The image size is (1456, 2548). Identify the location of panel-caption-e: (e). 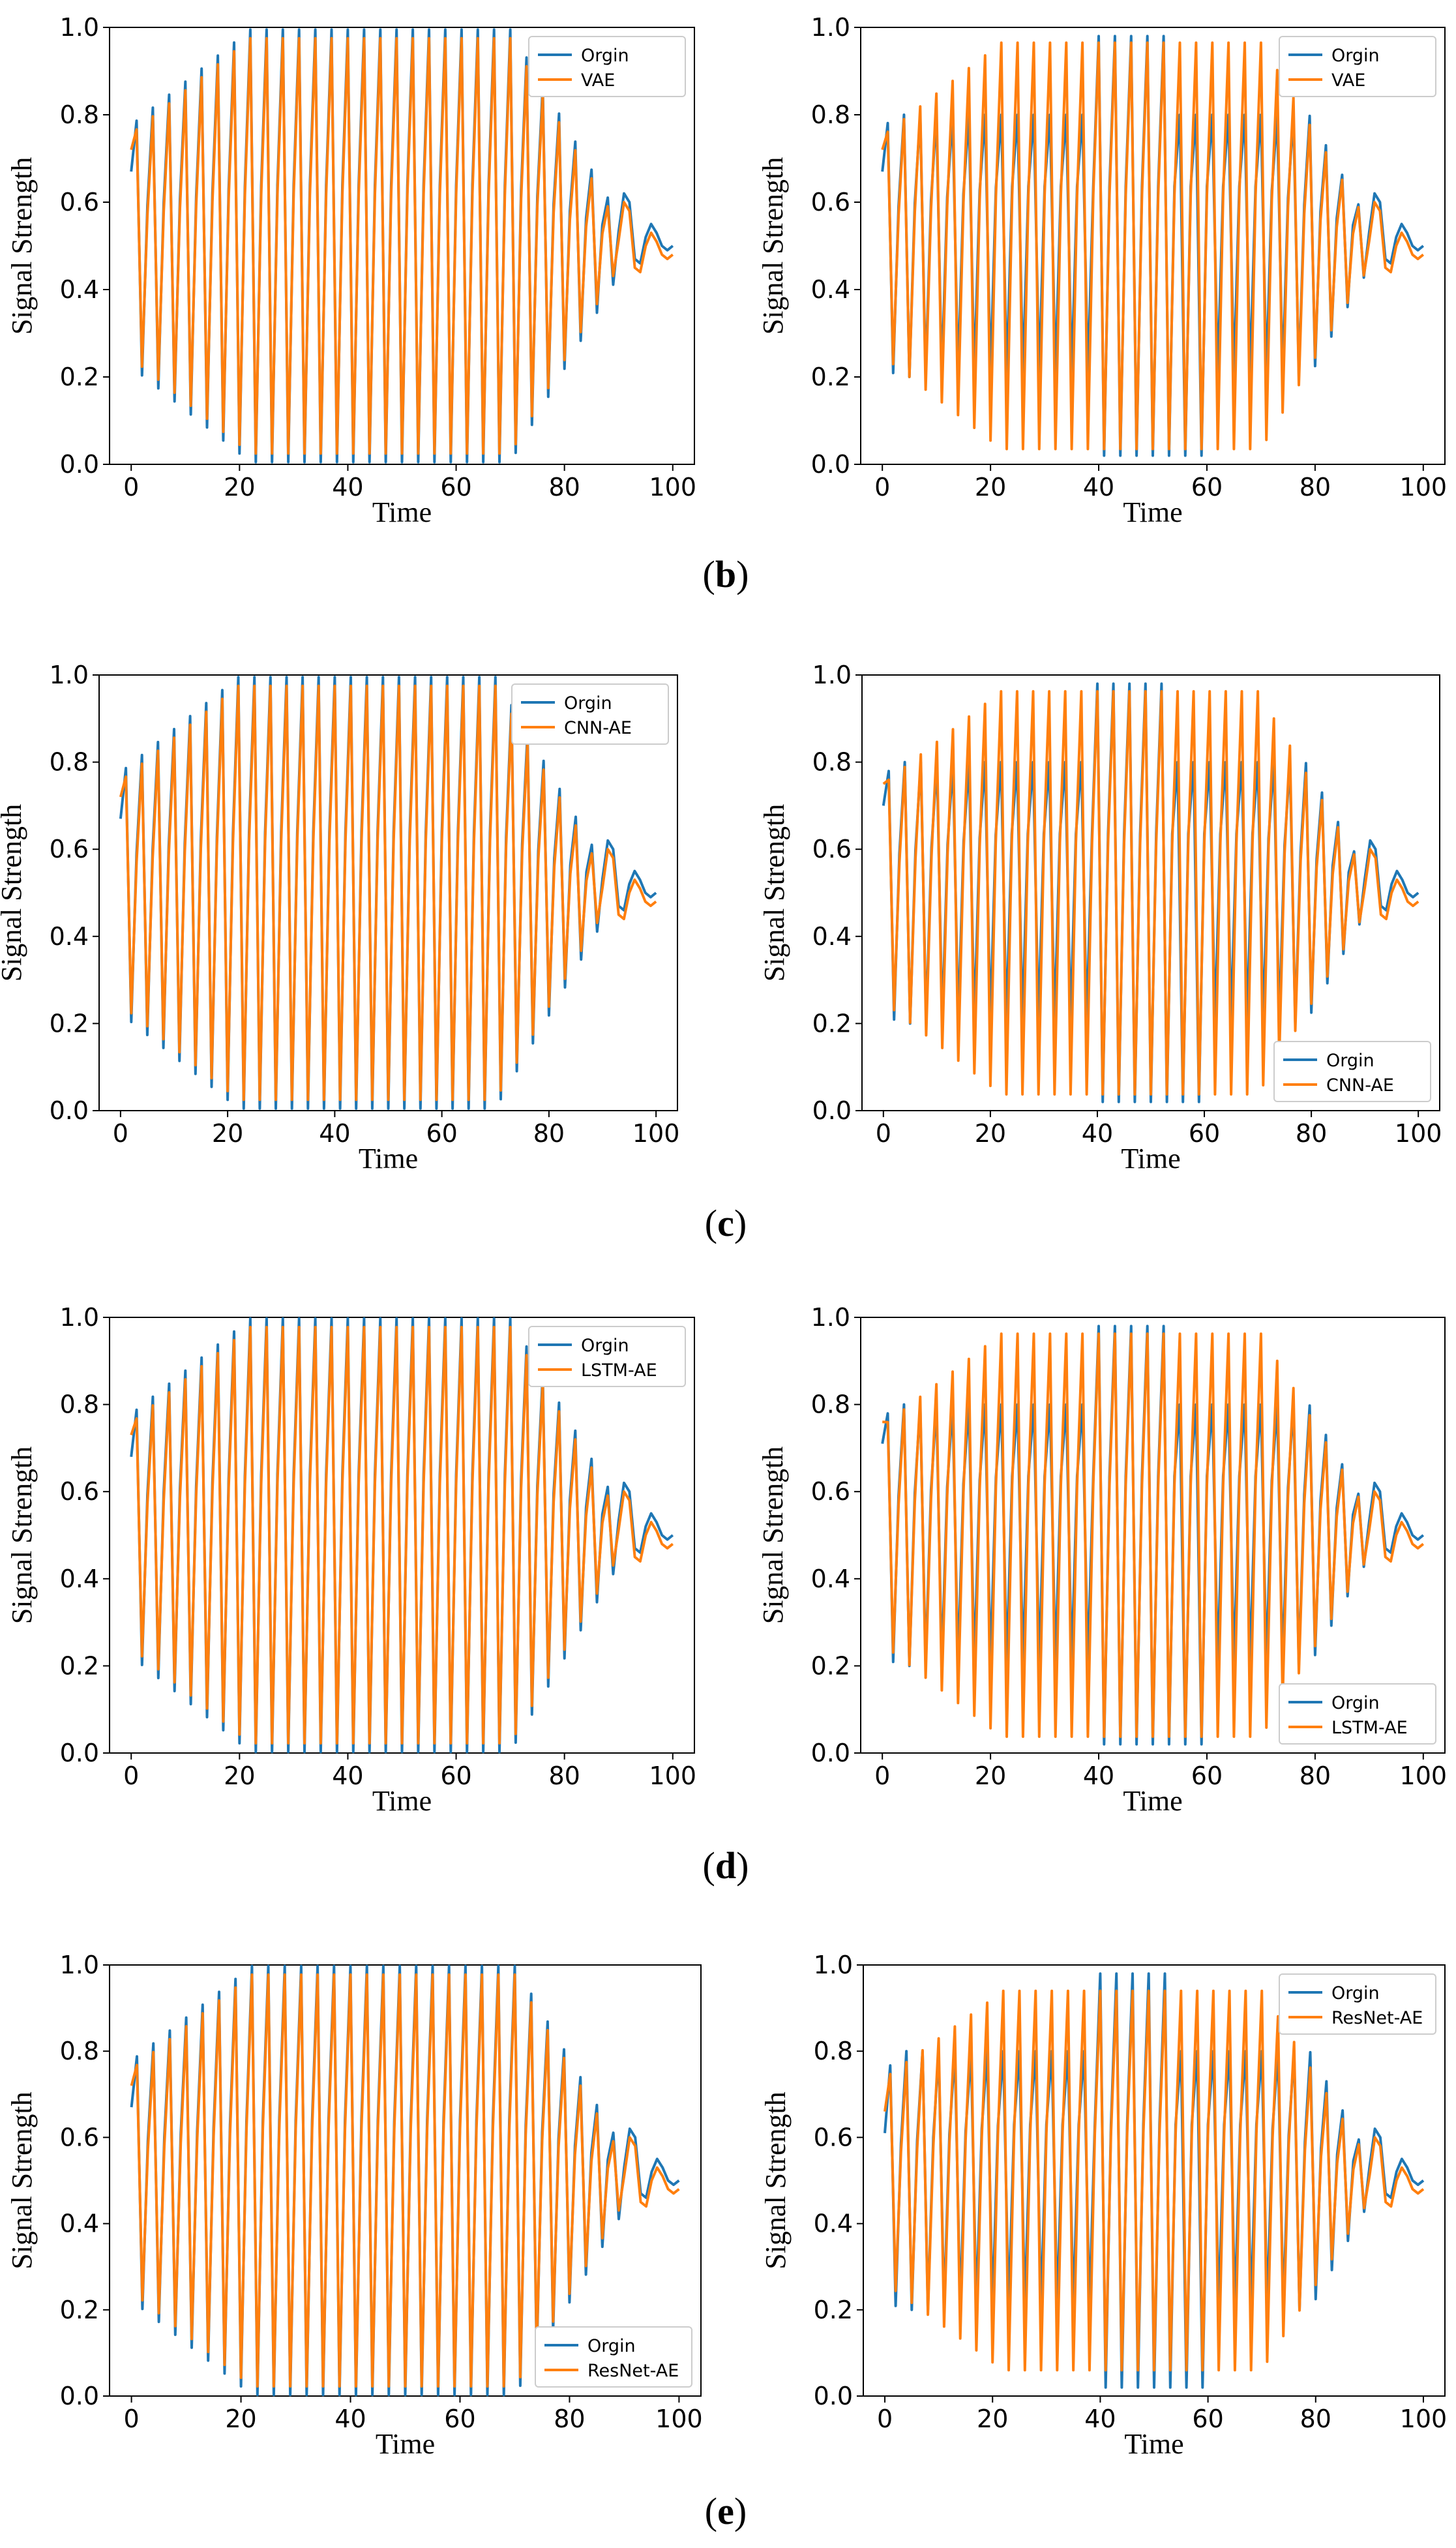
(726, 2511).